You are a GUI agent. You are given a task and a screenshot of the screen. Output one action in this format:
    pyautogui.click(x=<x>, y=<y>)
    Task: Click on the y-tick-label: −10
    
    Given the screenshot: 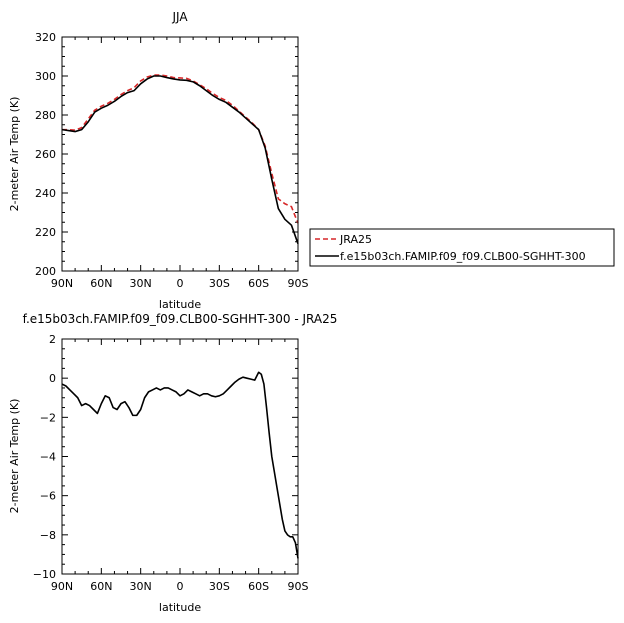 What is the action you would take?
    pyautogui.click(x=44, y=574)
    